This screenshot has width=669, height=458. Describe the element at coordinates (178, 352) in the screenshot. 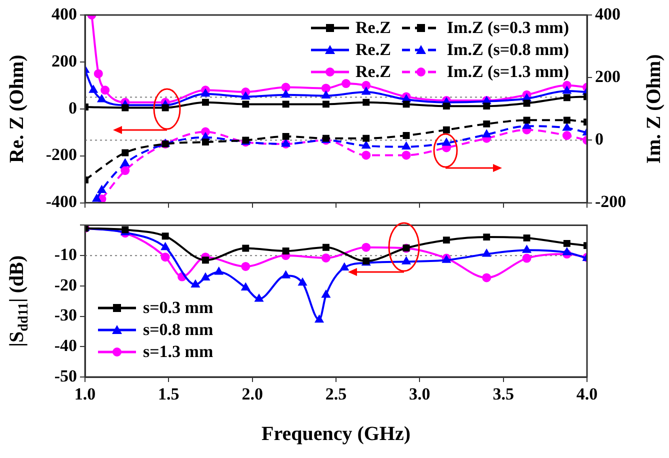

I see `legend-label: s=1.3 mm` at that location.